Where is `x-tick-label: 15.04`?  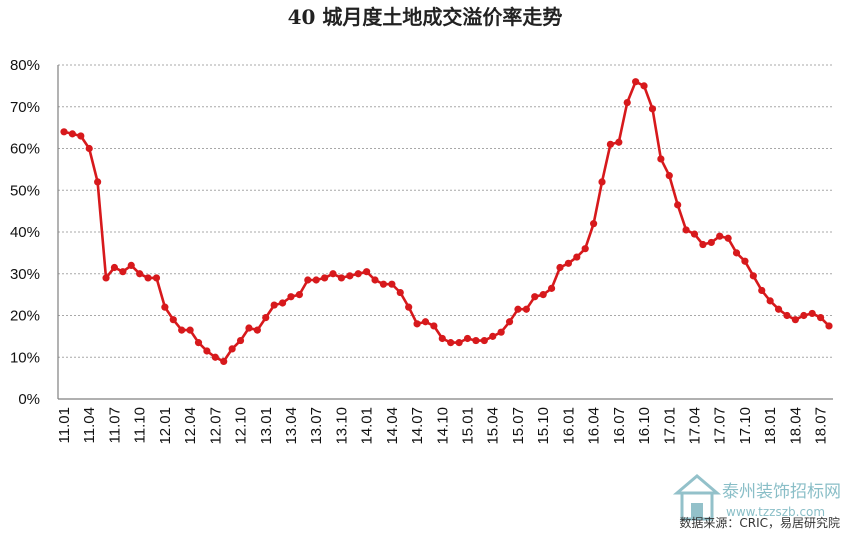 x-tick-label: 15.04 is located at coordinates (493, 426).